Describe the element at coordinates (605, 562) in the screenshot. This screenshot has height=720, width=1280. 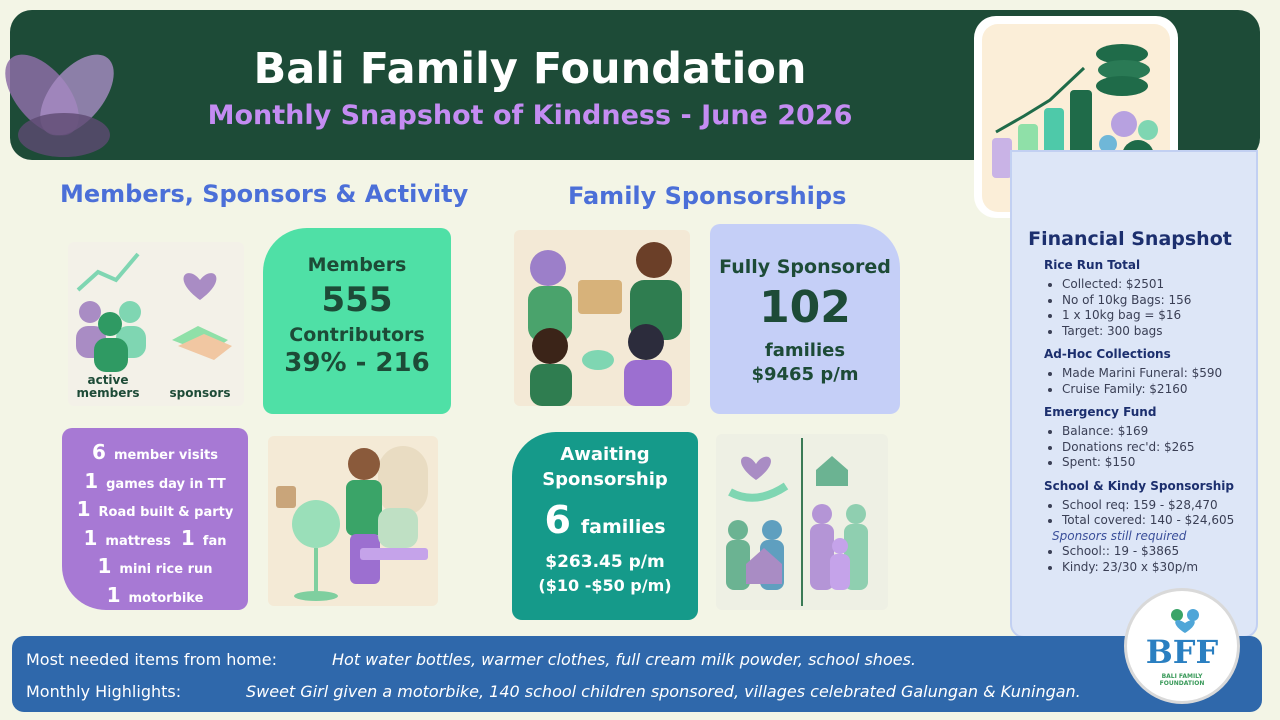
I see `card-amount: $263.45 p/m` at that location.